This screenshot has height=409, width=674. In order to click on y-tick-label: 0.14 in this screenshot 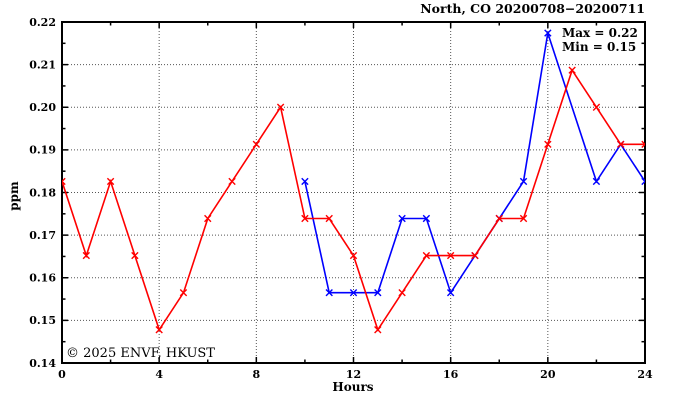, I will do `click(42, 363)`.